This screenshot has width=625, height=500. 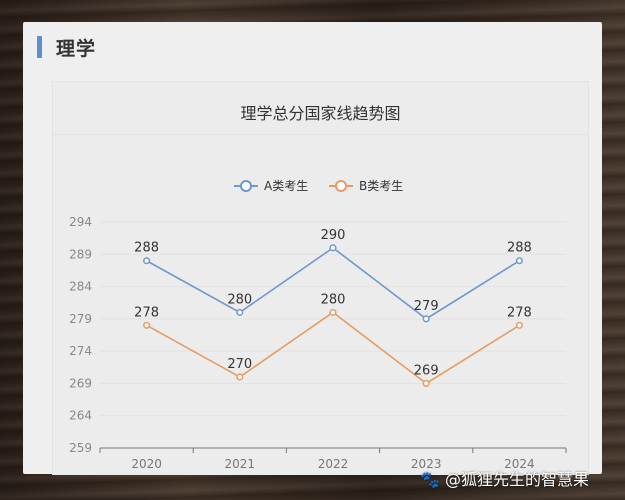 What do you see at coordinates (519, 464) in the screenshot?
I see `x-tick-label: 2024` at bounding box center [519, 464].